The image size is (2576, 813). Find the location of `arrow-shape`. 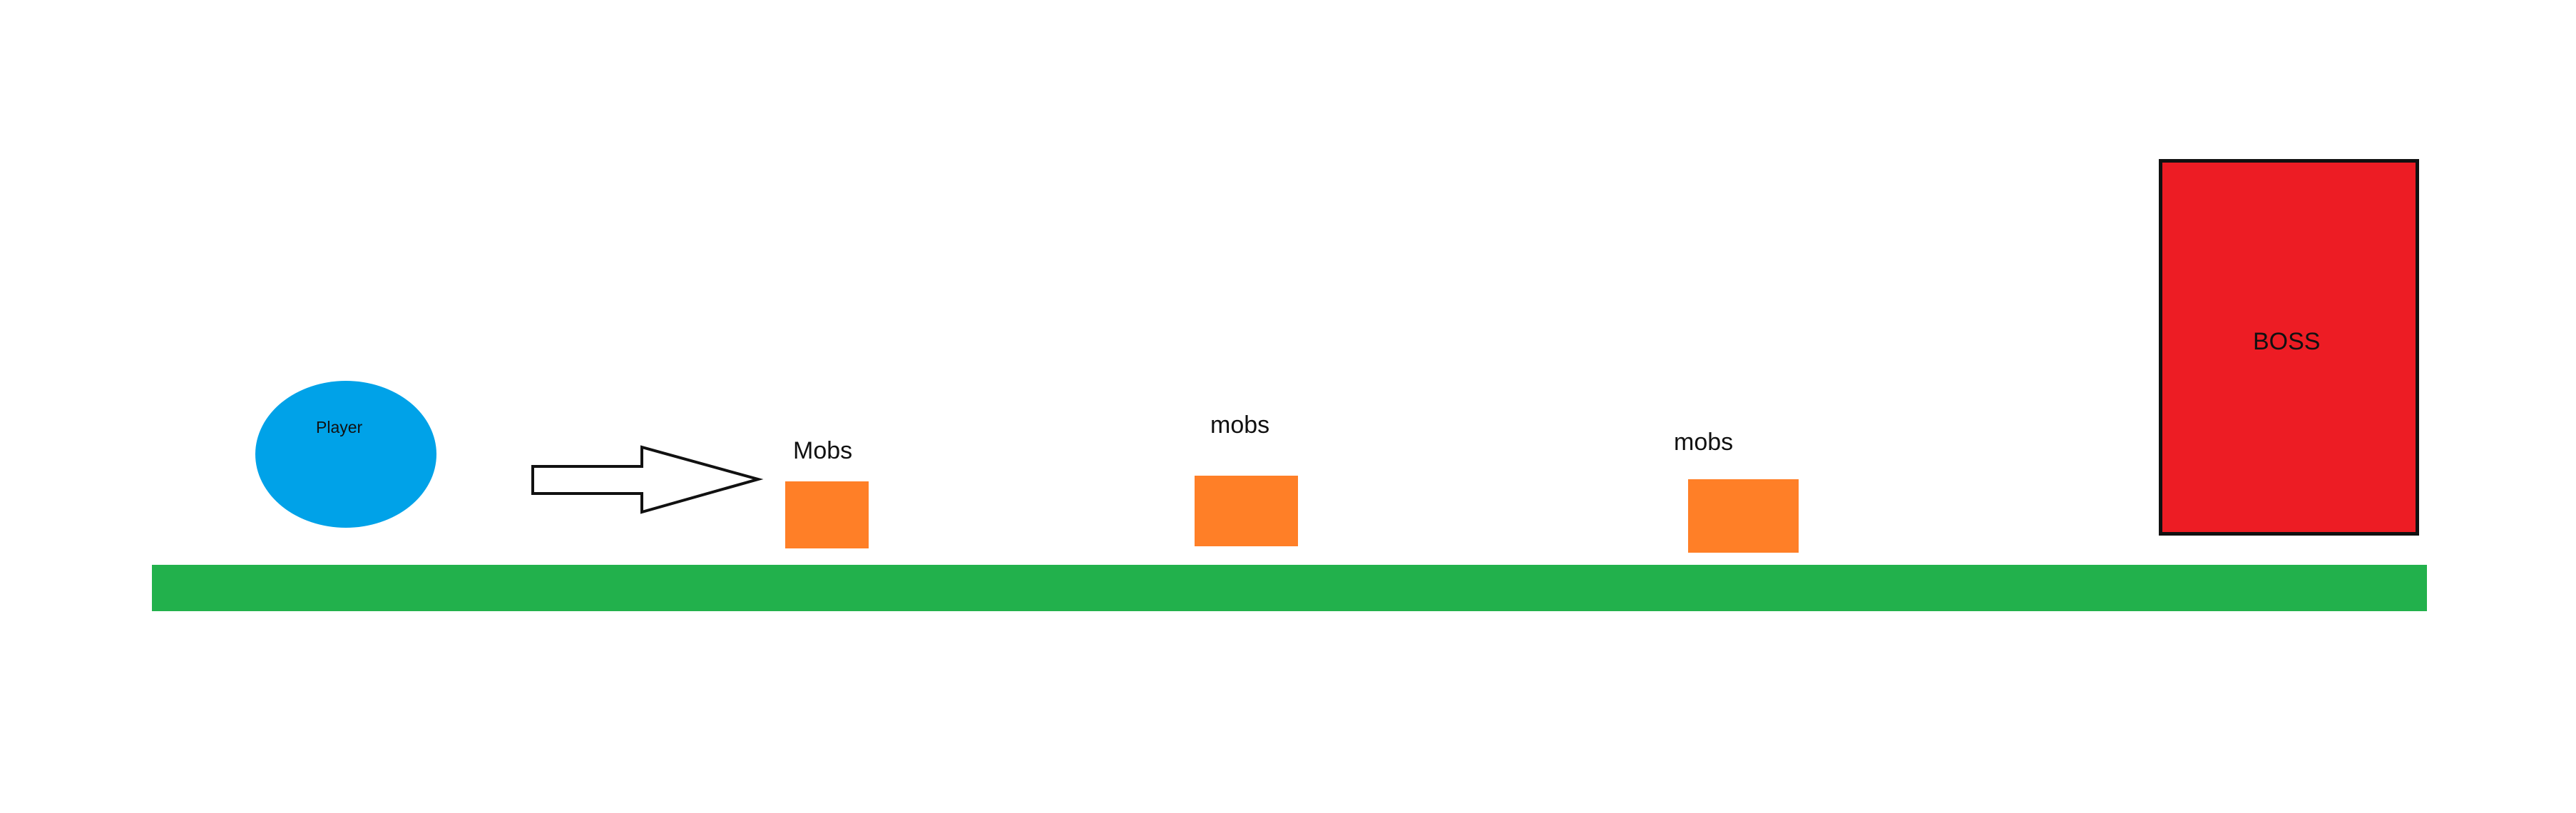

arrow-shape is located at coordinates (647, 480).